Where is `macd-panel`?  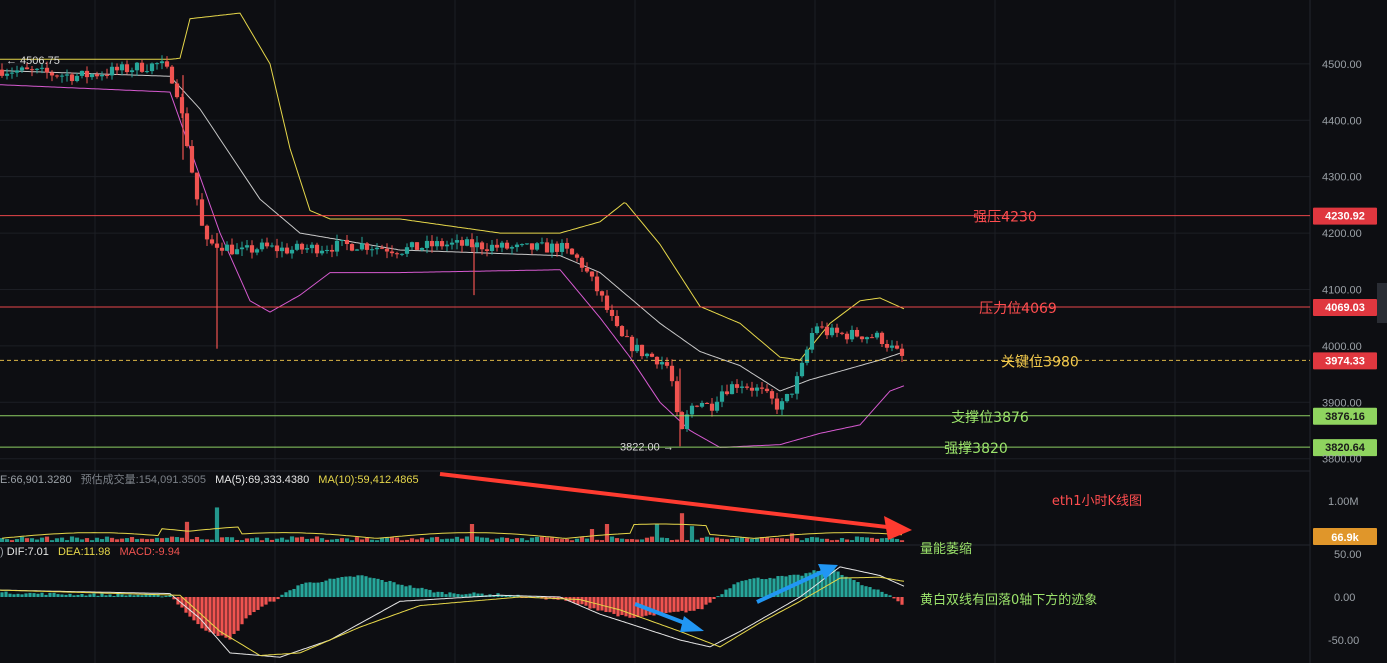 macd-panel is located at coordinates (452, 611).